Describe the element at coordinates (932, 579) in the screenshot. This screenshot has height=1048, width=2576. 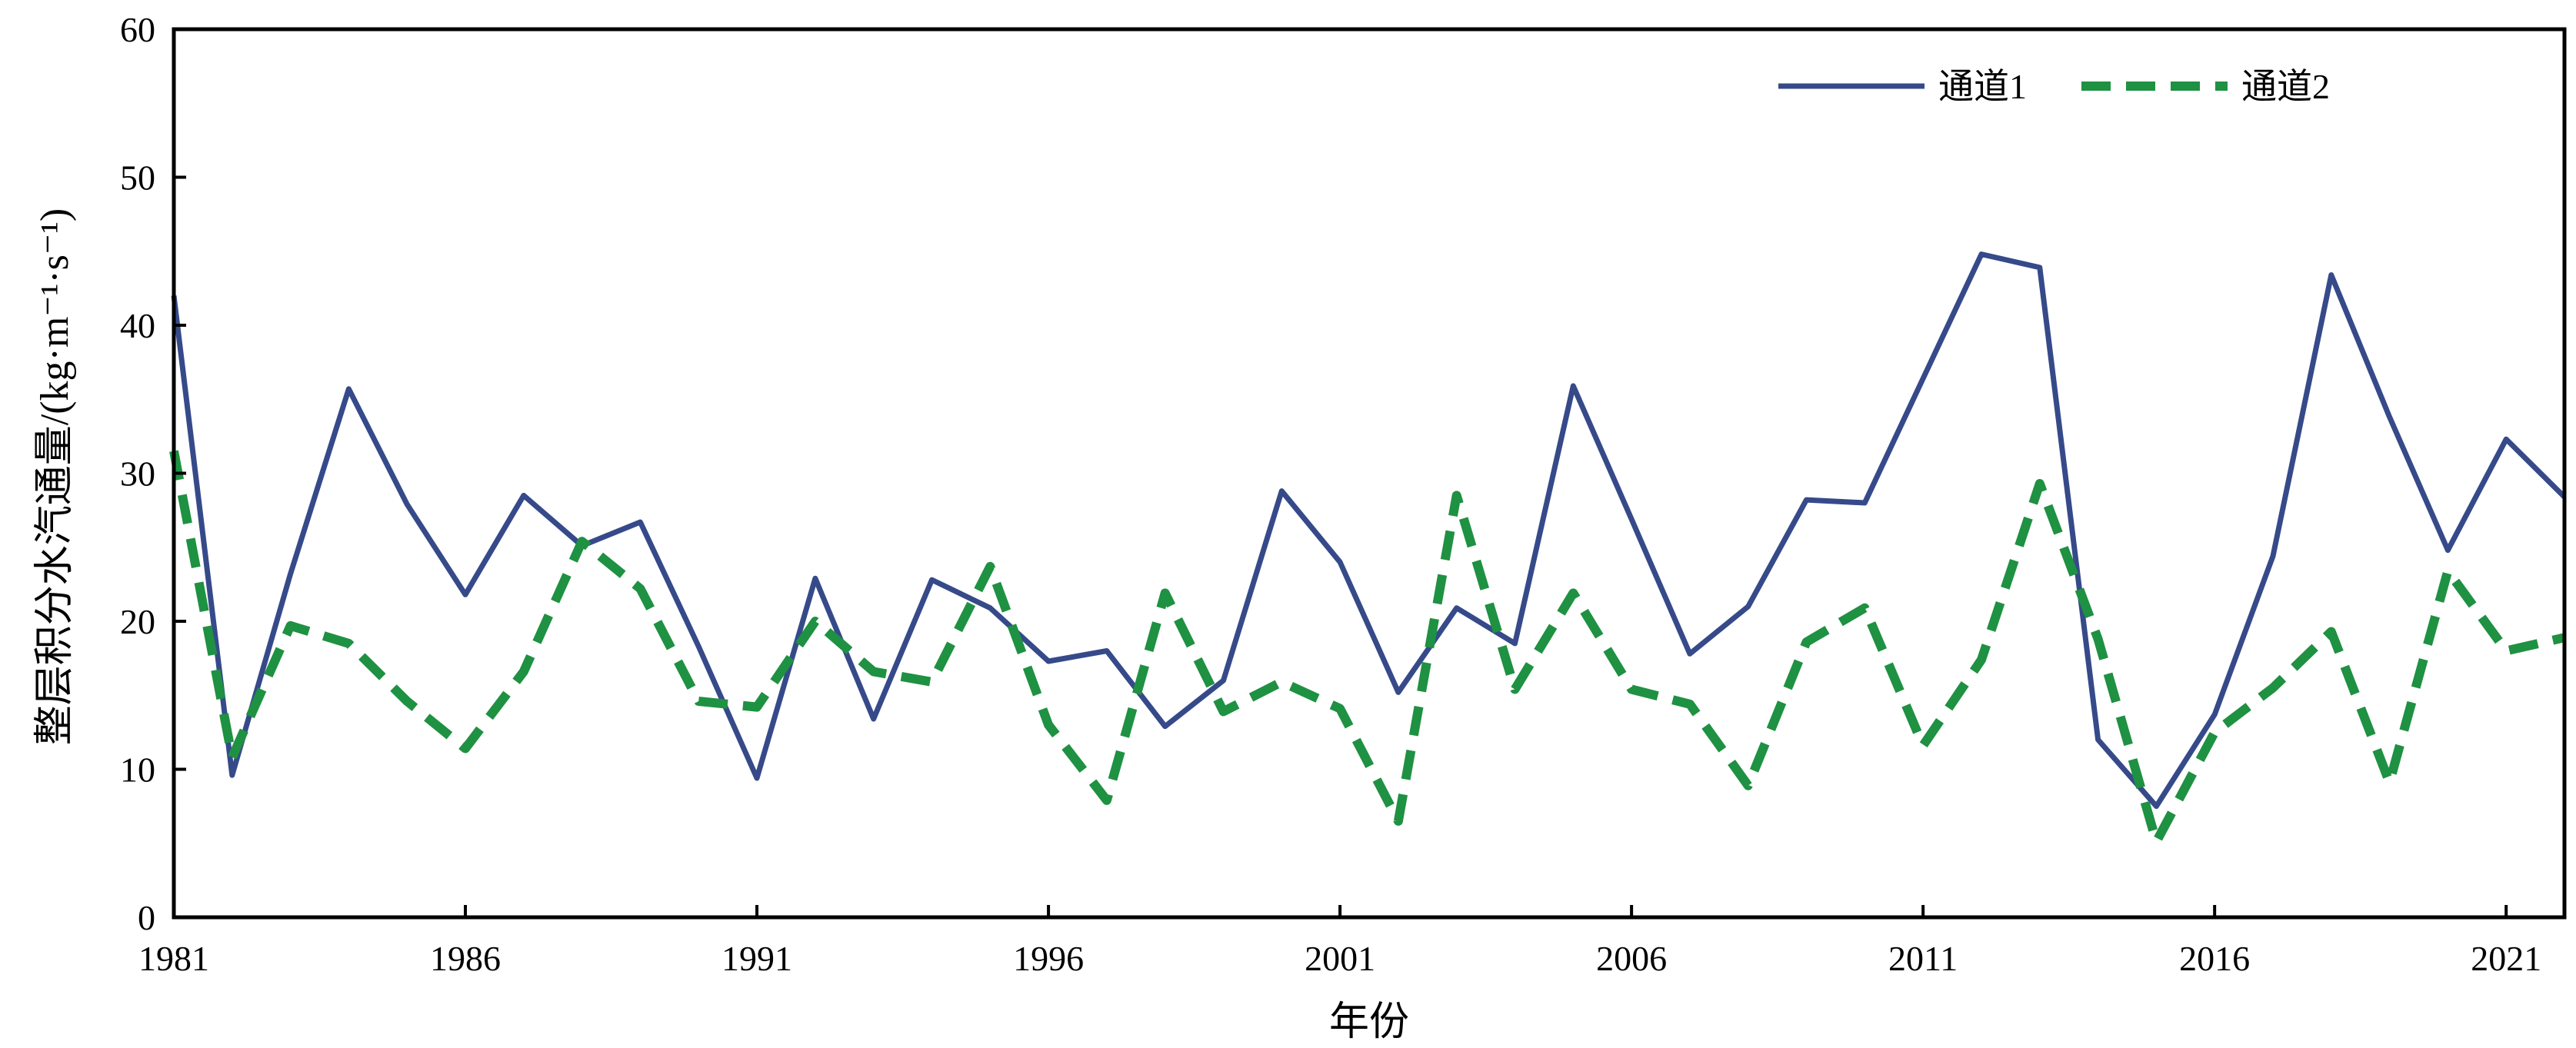
I see `series-1-point-1994` at that location.